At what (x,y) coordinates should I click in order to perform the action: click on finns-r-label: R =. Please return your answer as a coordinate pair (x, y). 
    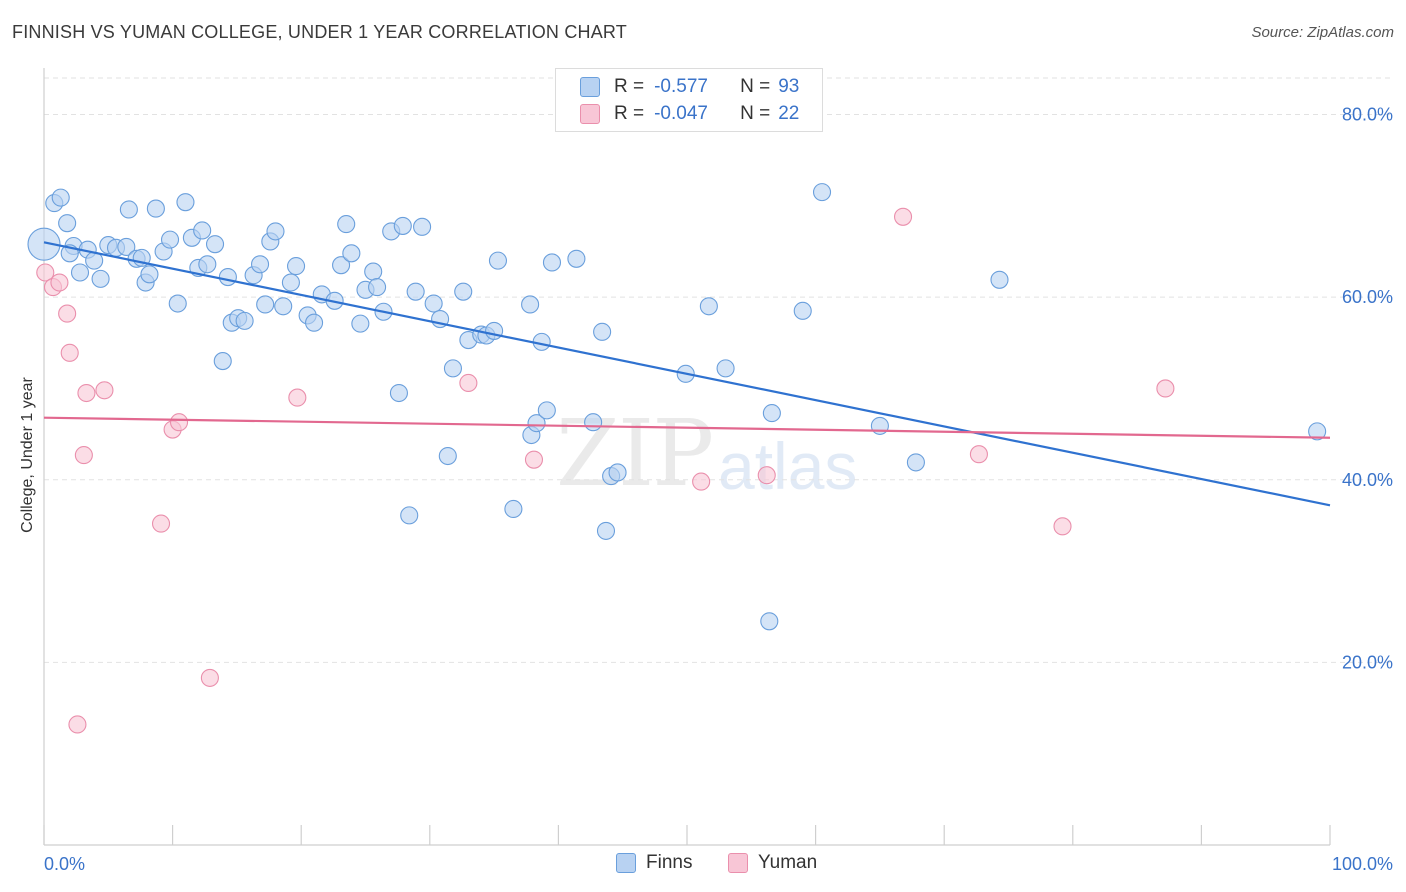
    Looking at the image, I should click on (629, 86).